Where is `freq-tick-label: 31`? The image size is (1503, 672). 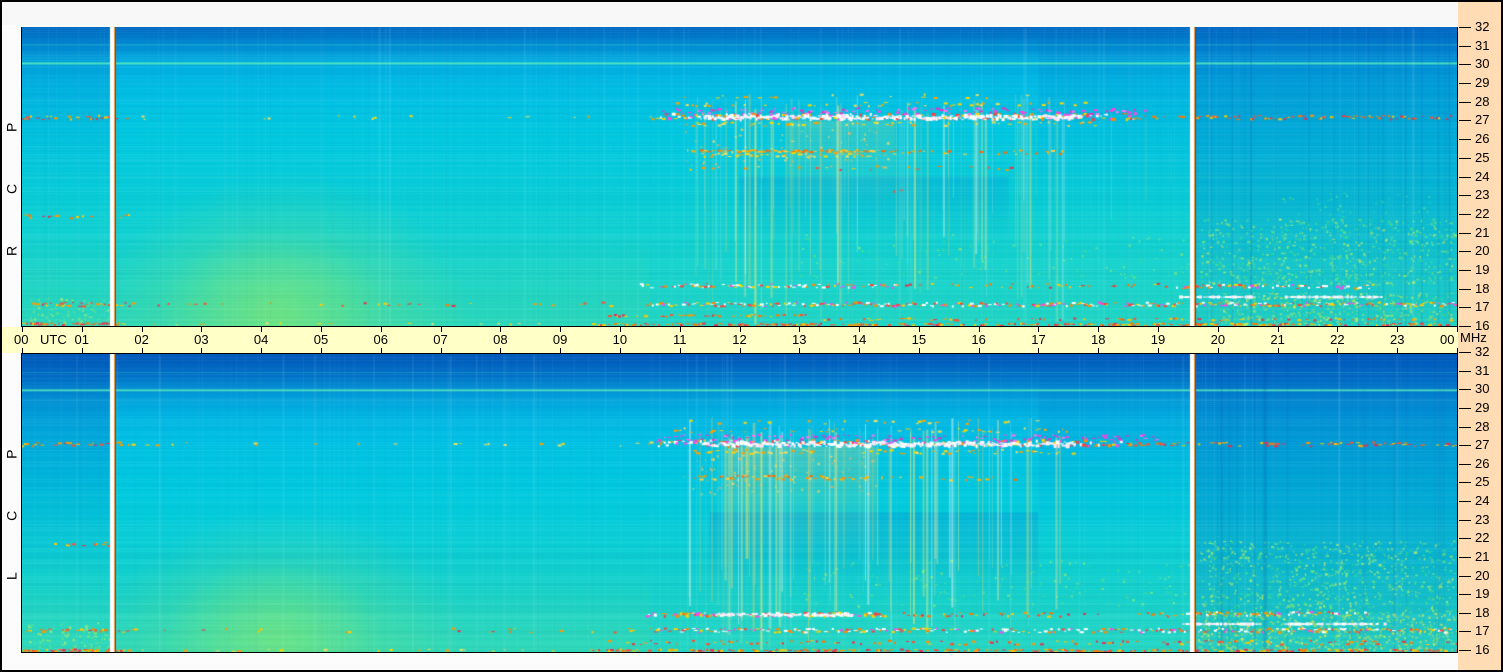
freq-tick-label: 31 is located at coordinates (1482, 370).